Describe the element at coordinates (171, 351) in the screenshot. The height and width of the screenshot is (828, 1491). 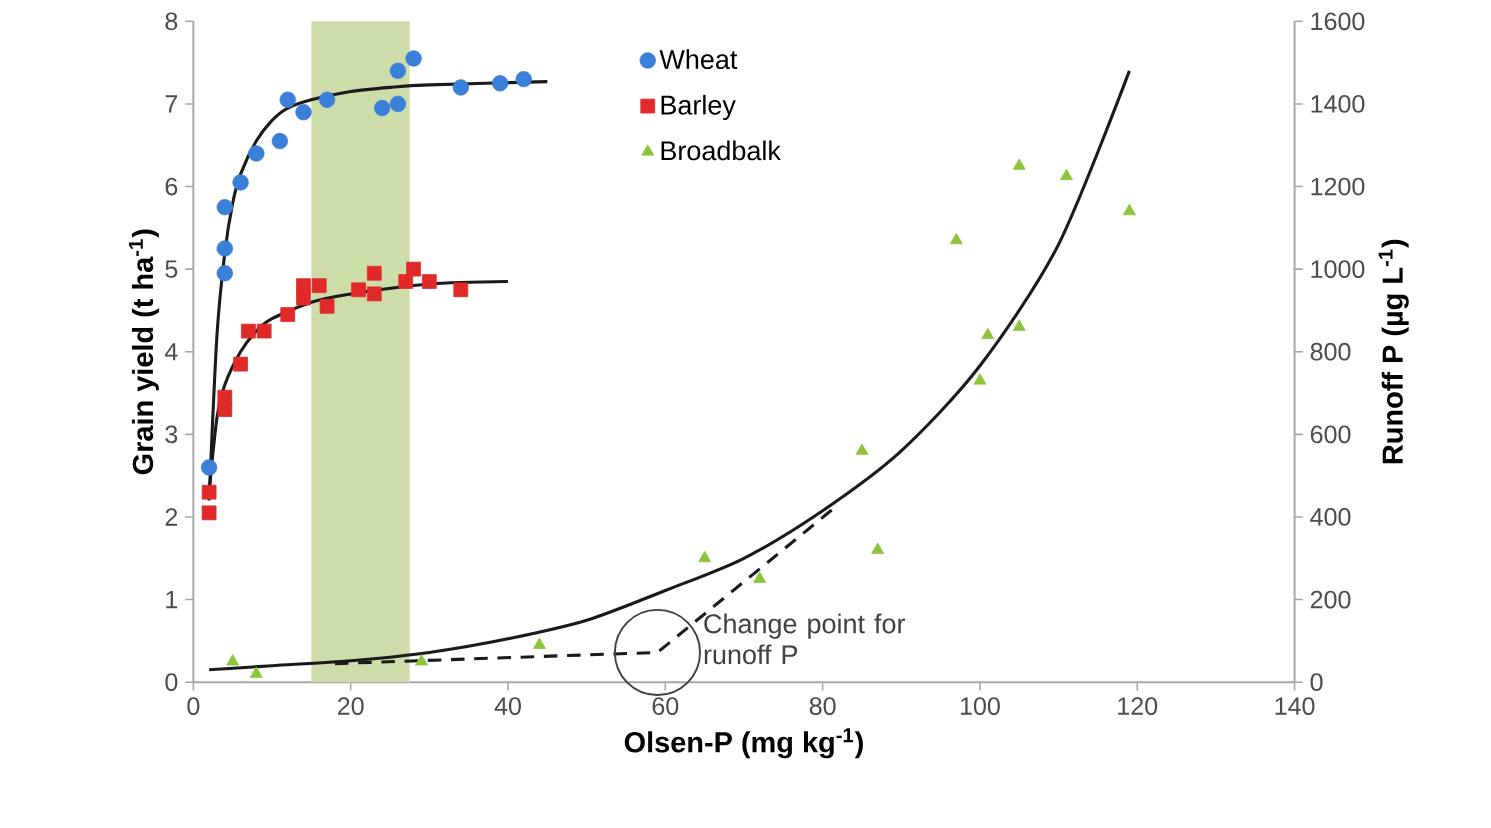
I see `y-tick-label: 4` at that location.